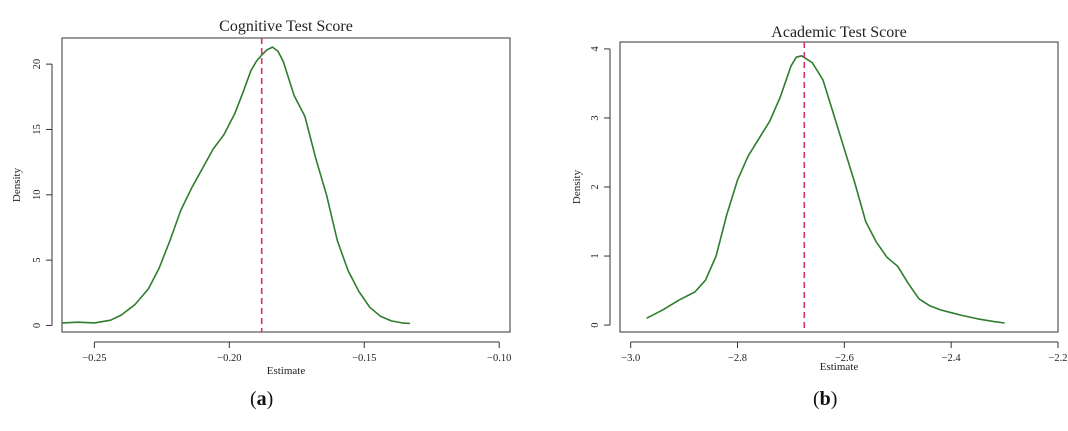 The width and height of the screenshot is (1068, 431). What do you see at coordinates (595, 255) in the screenshot?
I see `y-tick-label: 1` at bounding box center [595, 255].